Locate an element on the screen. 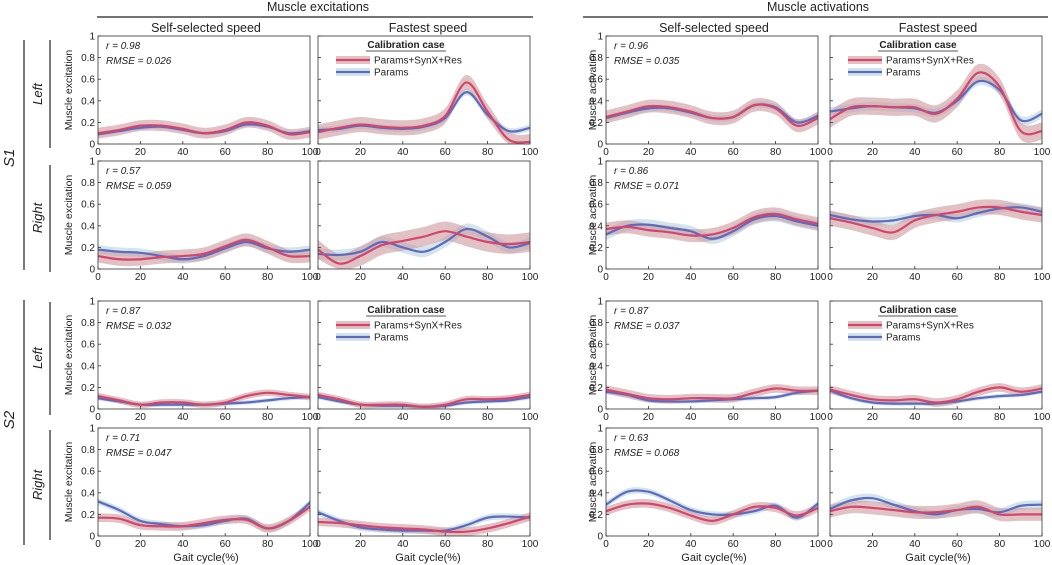  legend-entry-red: Params+SynX+Res is located at coordinates (930, 326).